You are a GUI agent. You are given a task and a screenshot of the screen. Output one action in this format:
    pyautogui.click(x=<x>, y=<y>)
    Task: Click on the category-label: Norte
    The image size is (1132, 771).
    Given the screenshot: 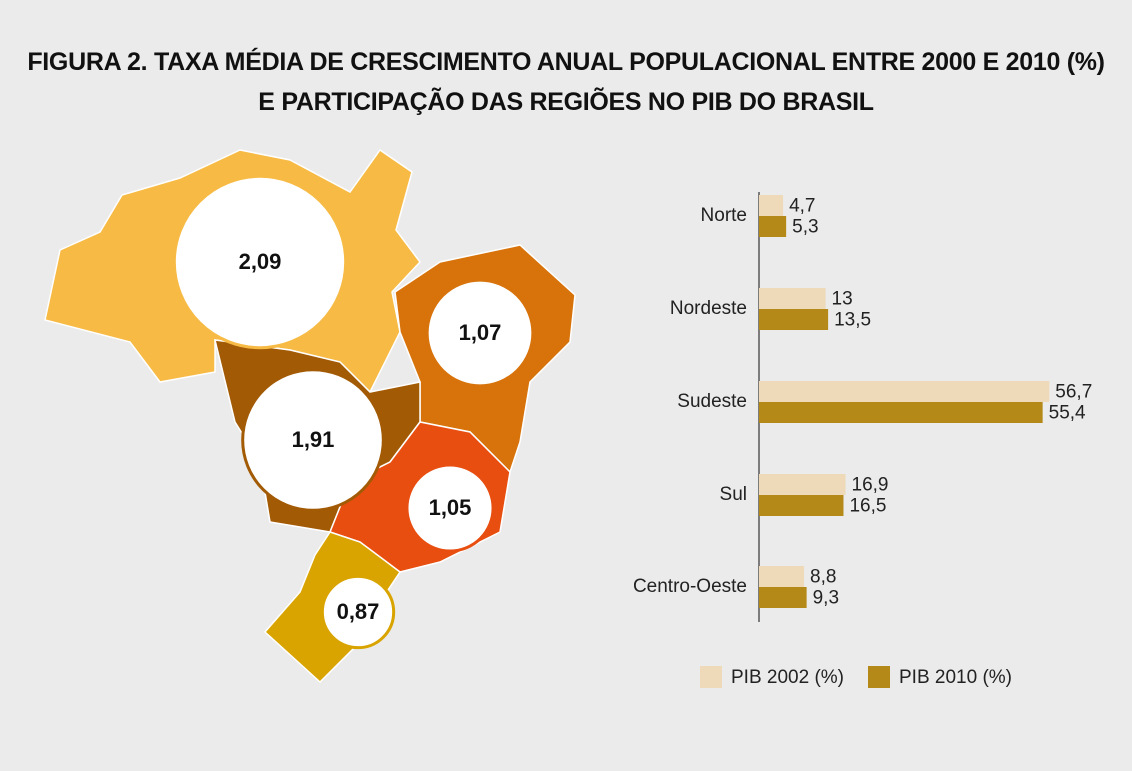 What is the action you would take?
    pyautogui.click(x=724, y=215)
    